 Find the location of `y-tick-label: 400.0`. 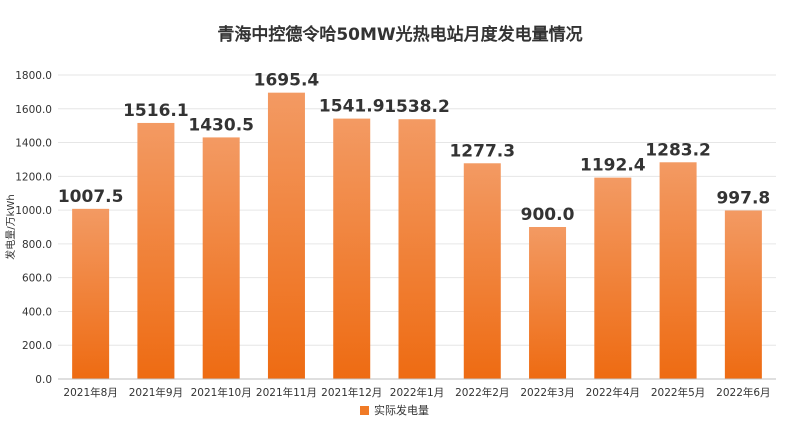

y-tick-label: 400.0 is located at coordinates (37, 312).